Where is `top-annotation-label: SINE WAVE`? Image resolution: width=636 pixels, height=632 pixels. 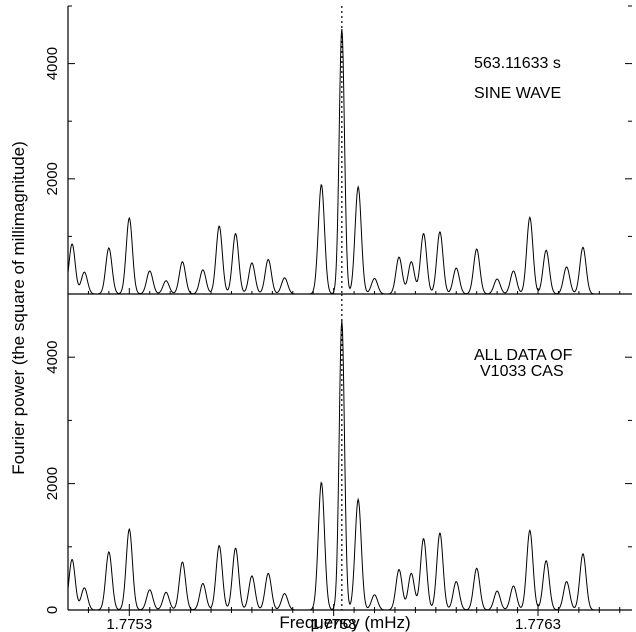 top-annotation-label: SINE WAVE is located at coordinates (517, 93).